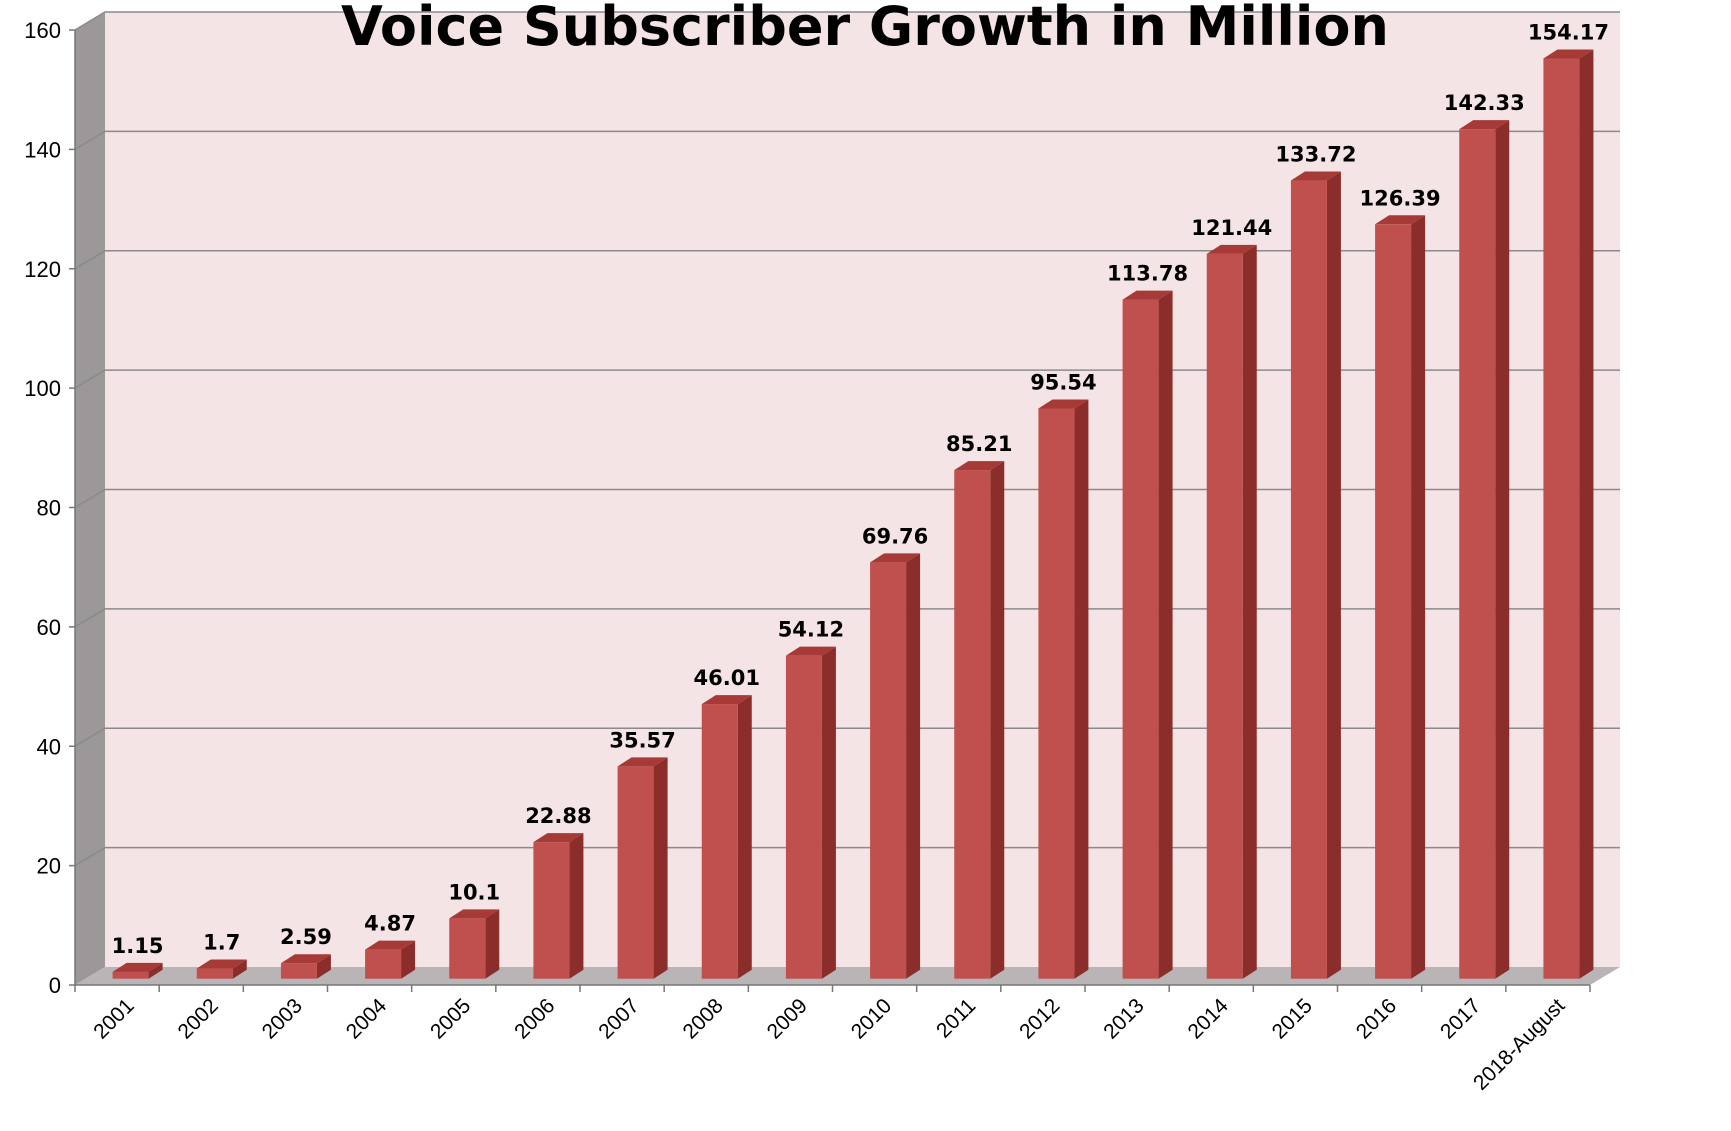 Image resolution: width=1731 pixels, height=1131 pixels. I want to click on data-label: 1.15, so click(138, 946).